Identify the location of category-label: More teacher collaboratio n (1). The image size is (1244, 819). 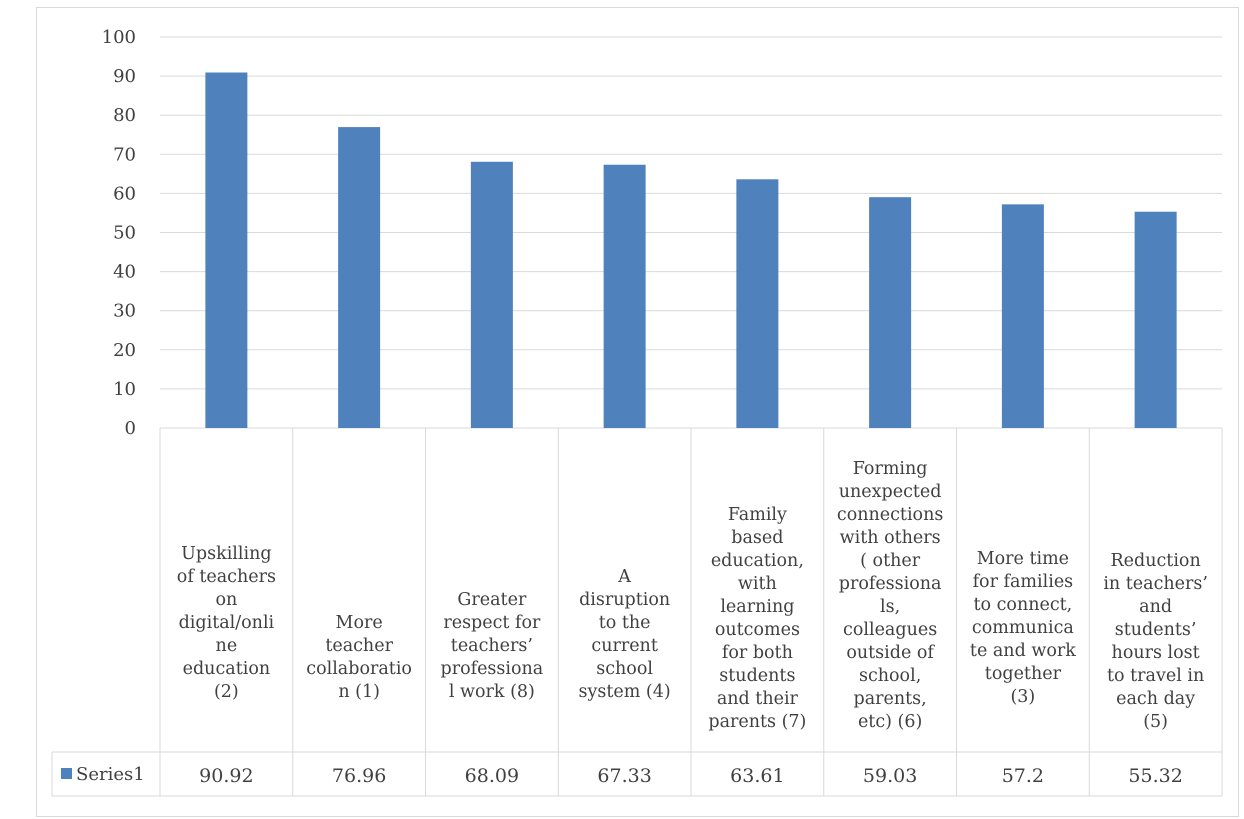
(359, 657).